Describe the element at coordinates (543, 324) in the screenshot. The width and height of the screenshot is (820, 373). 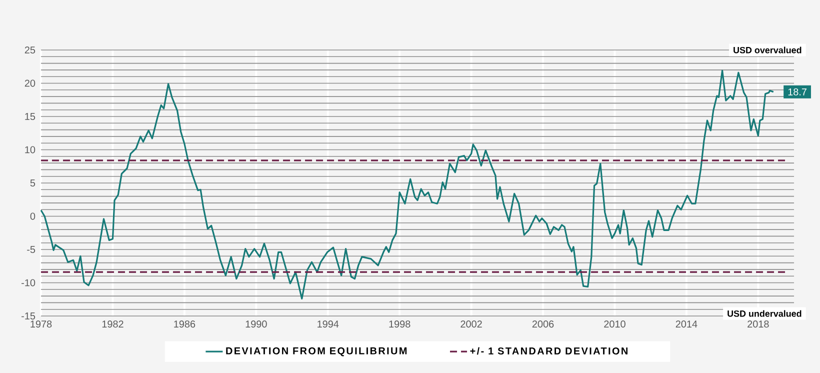
I see `x-tick-label: 2006` at that location.